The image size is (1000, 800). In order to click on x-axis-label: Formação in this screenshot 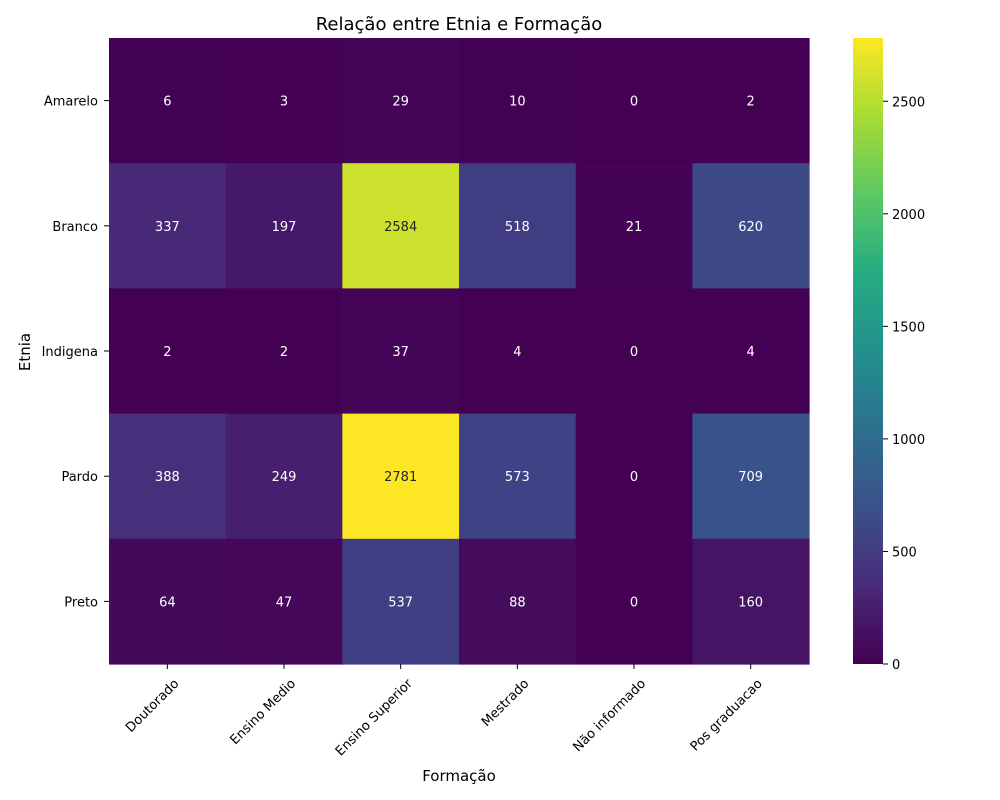, I will do `click(459, 776)`.